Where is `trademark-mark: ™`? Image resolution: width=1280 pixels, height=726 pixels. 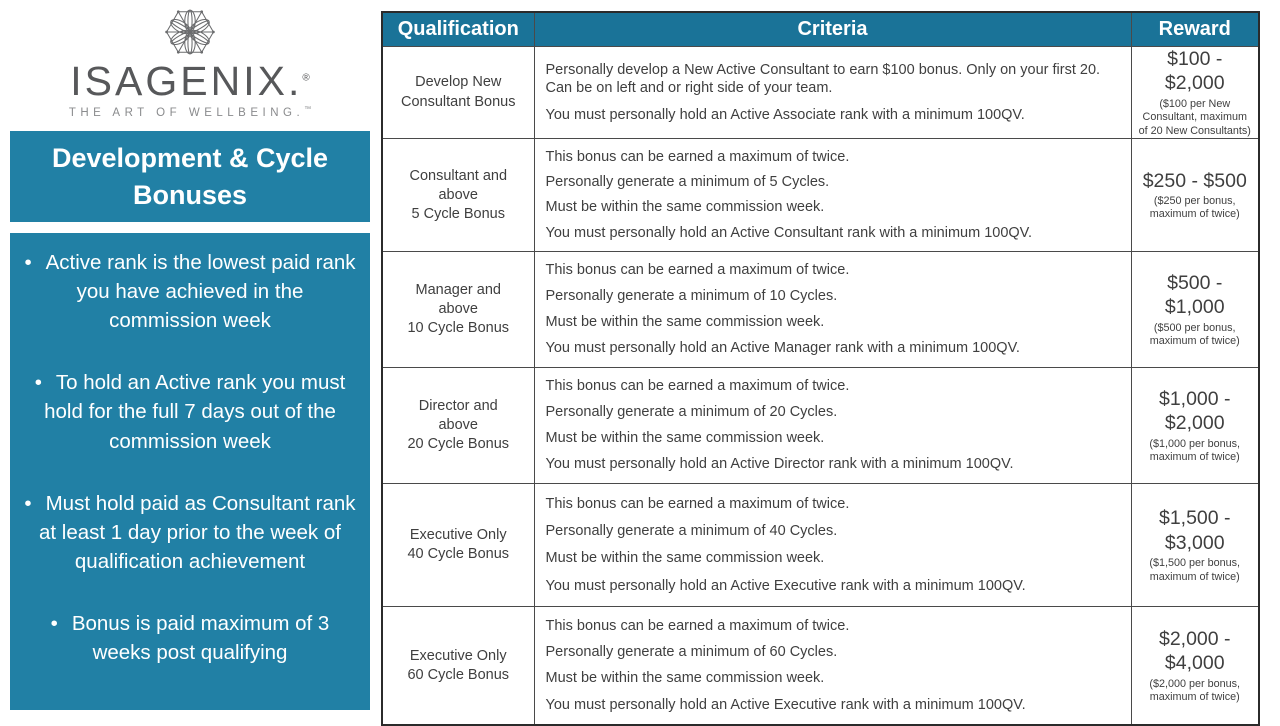
trademark-mark: ™ is located at coordinates (308, 110).